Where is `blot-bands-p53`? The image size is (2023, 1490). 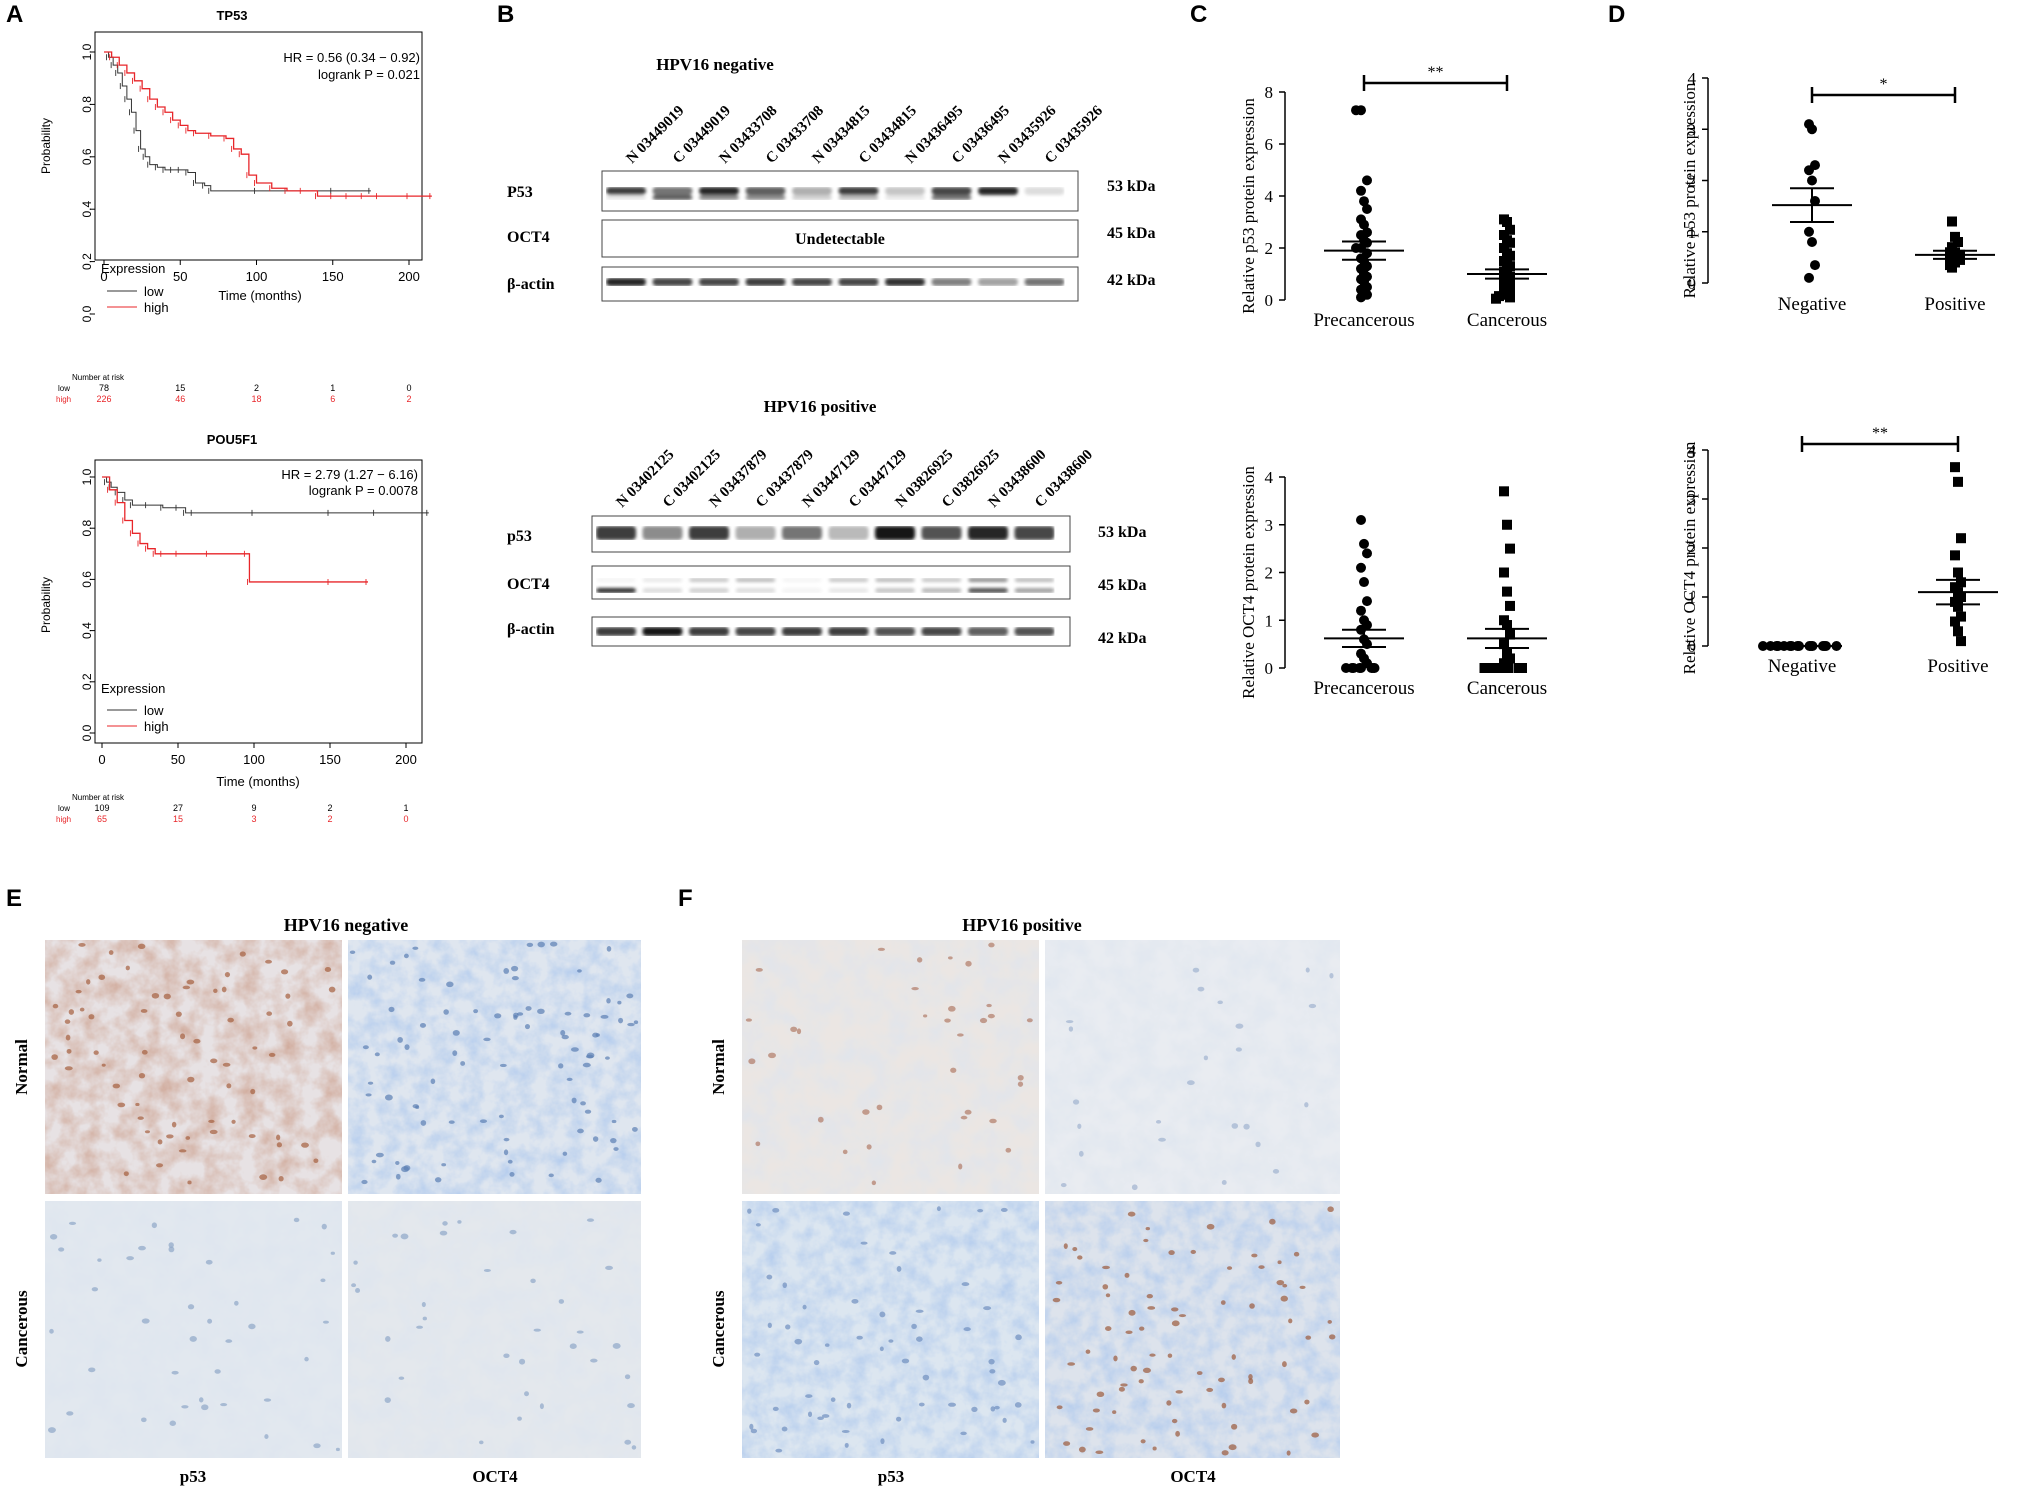 blot-bands-p53 is located at coordinates (825, 533).